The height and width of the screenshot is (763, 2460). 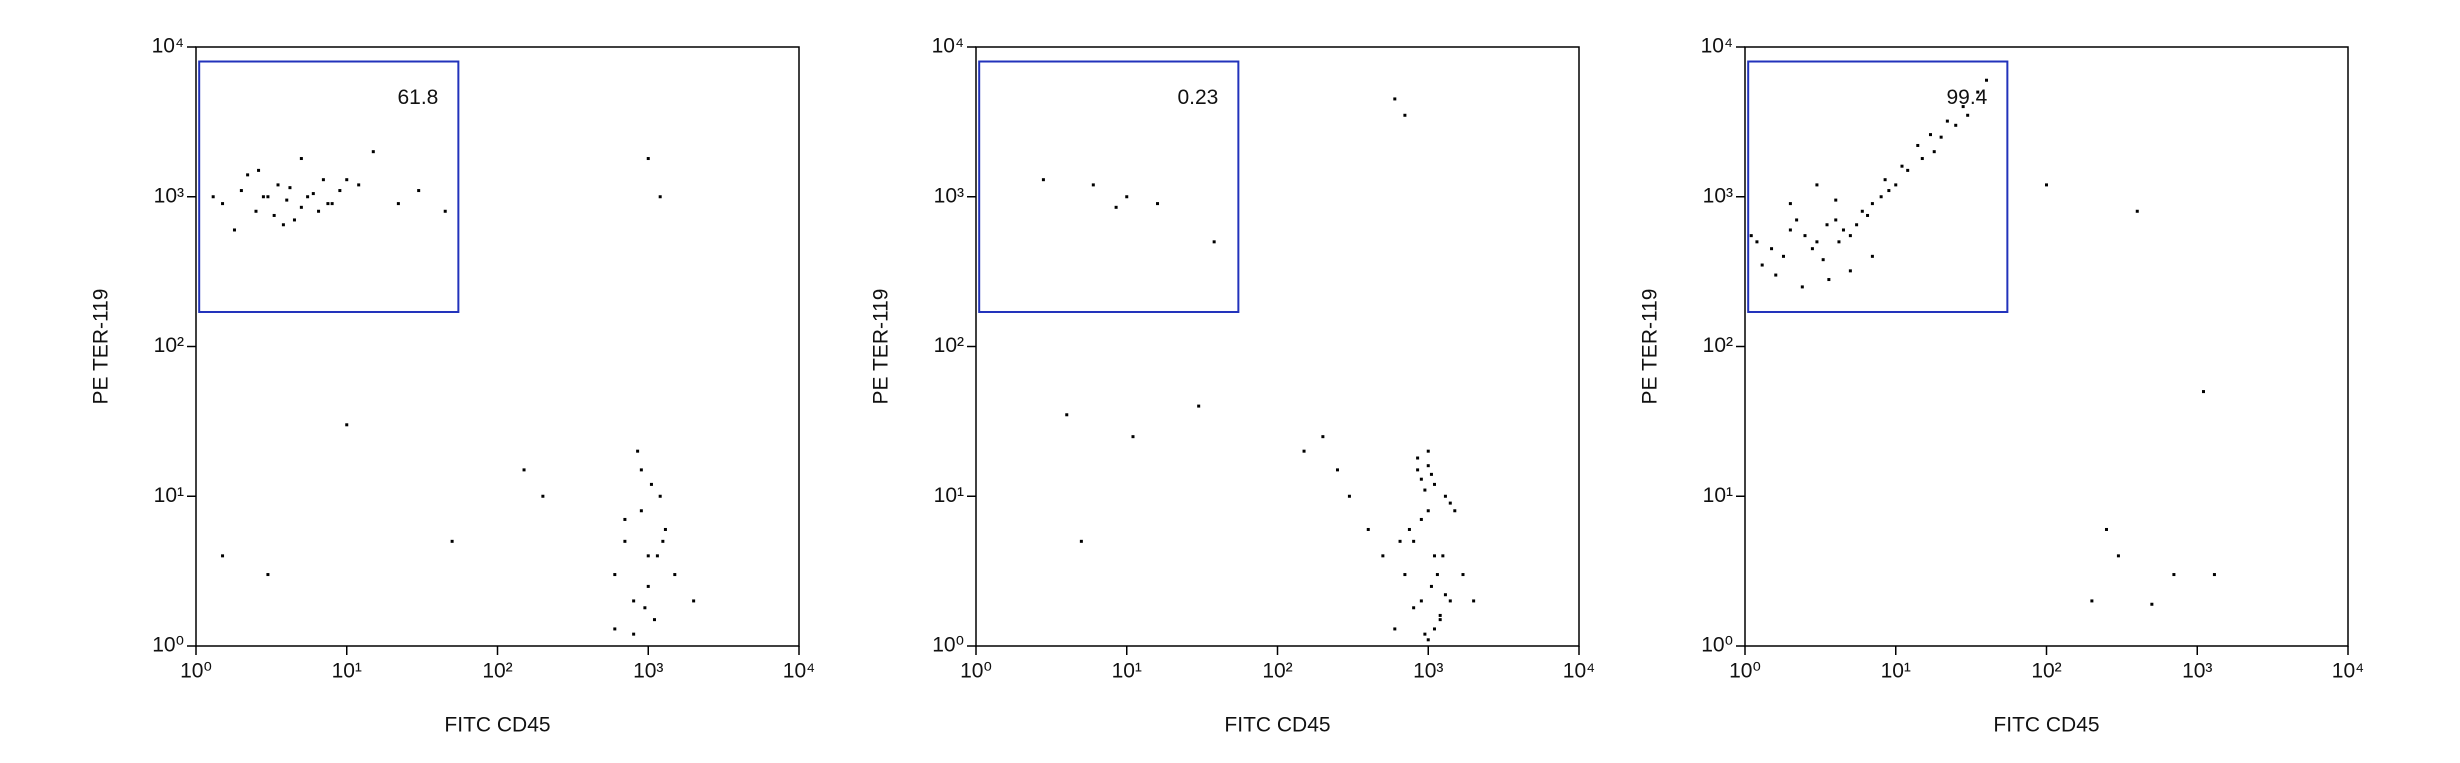 I want to click on gate, so click(x=1878, y=186).